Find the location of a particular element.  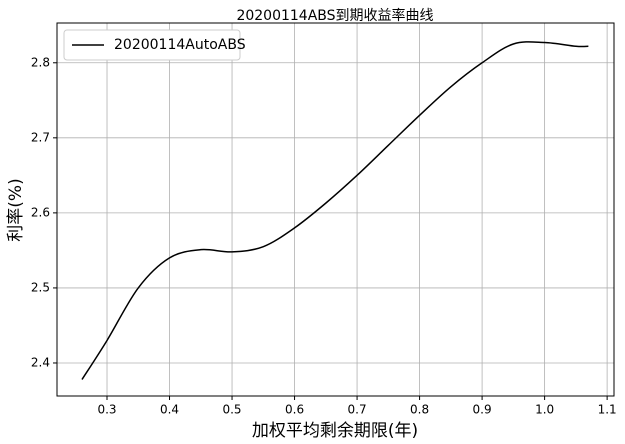

y-tick-label: 2.5 is located at coordinates (40, 287).